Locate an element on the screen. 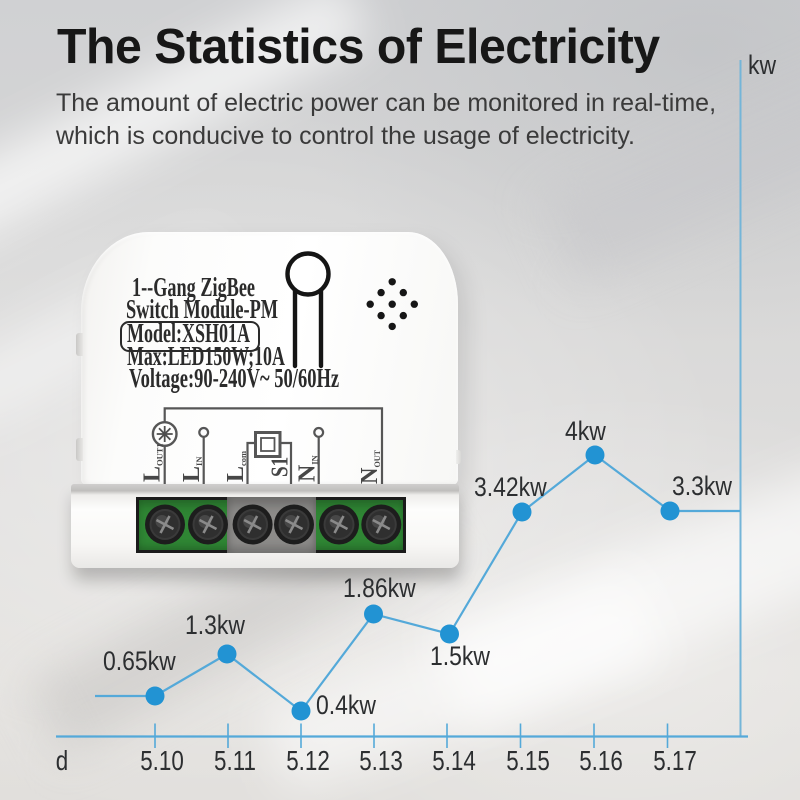  svg-text: NOUT is located at coordinates (369, 467).